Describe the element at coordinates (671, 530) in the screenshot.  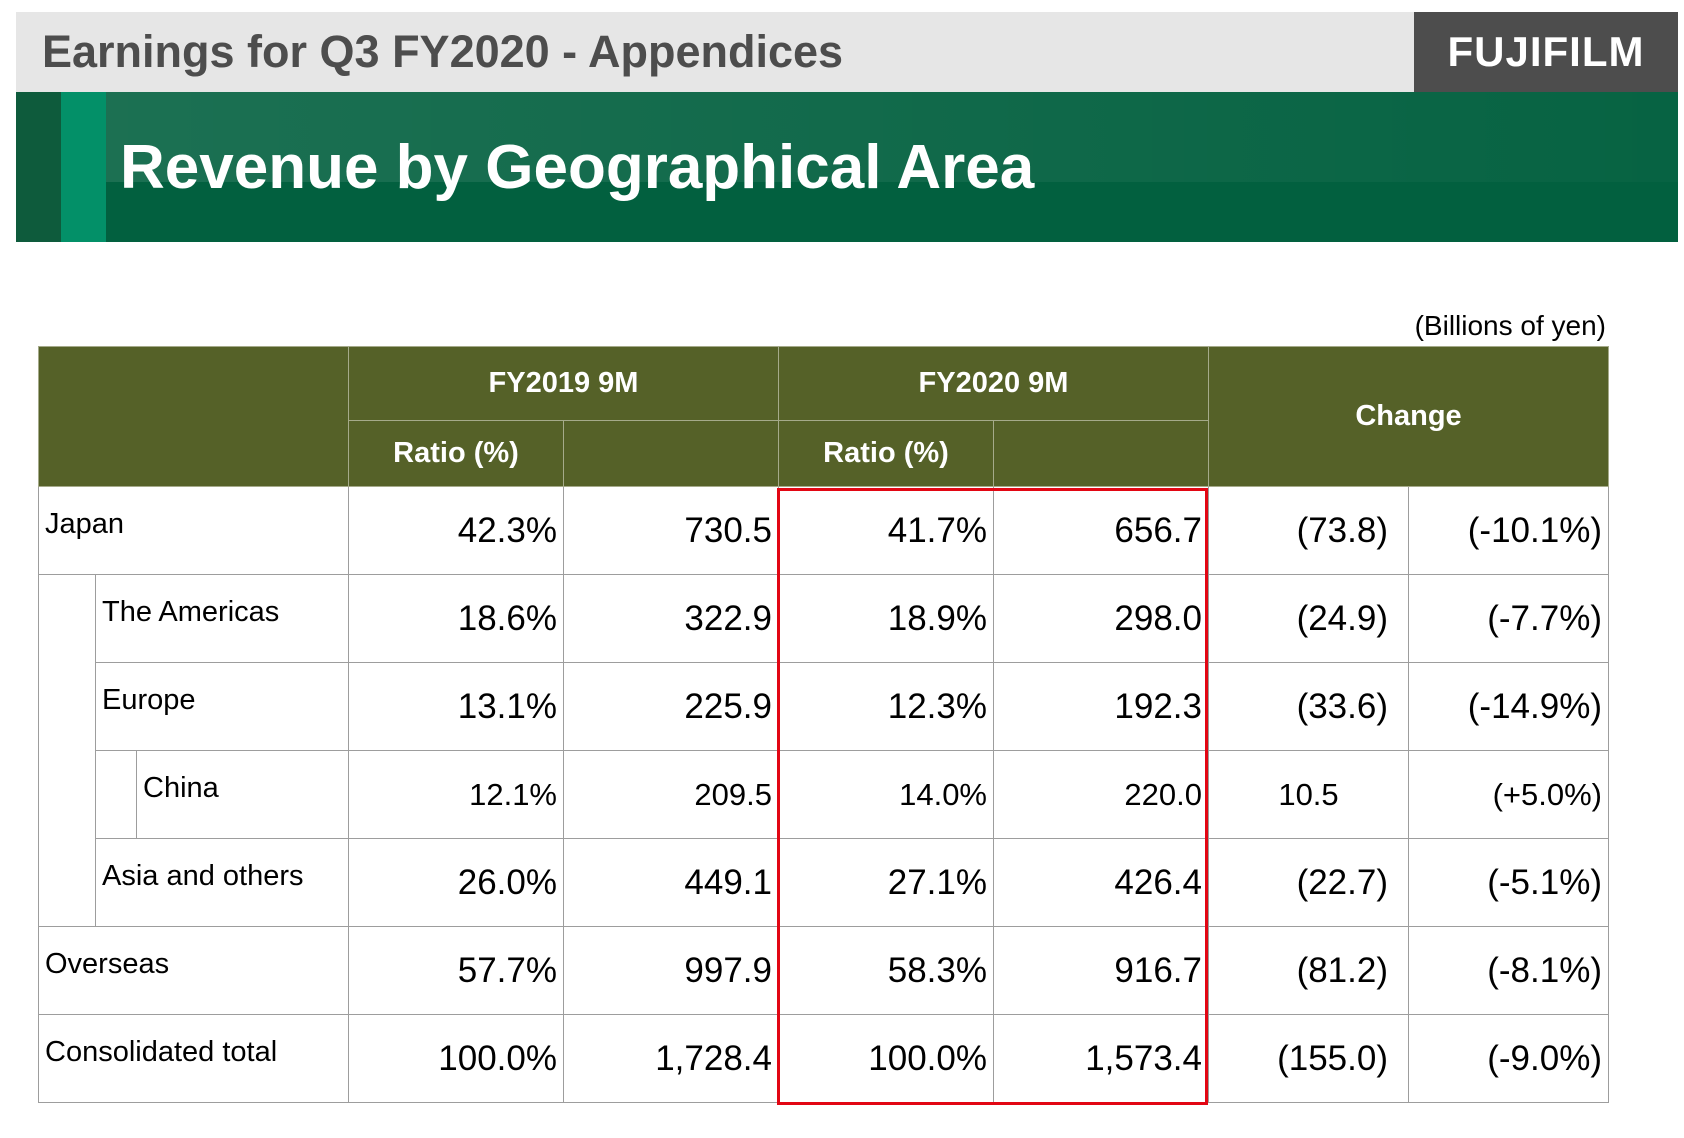
I see `value-fy2019: 730.5` at that location.